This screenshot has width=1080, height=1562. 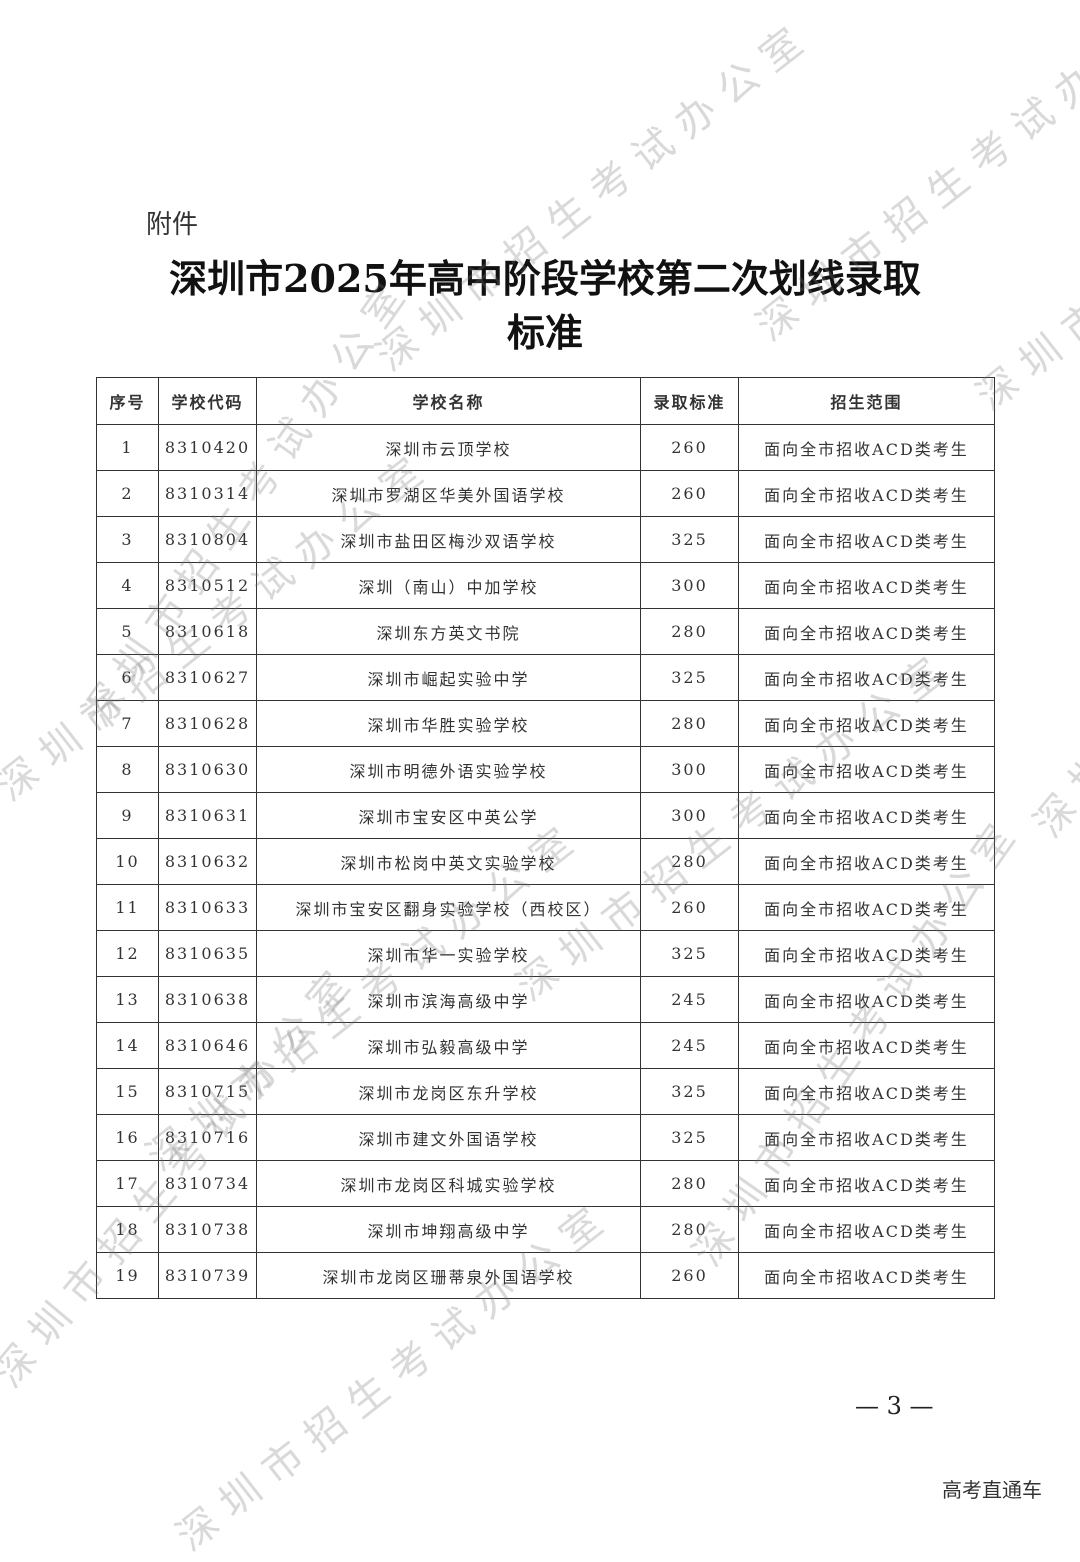 I want to click on cell-code: 8310739, so click(x=207, y=1275).